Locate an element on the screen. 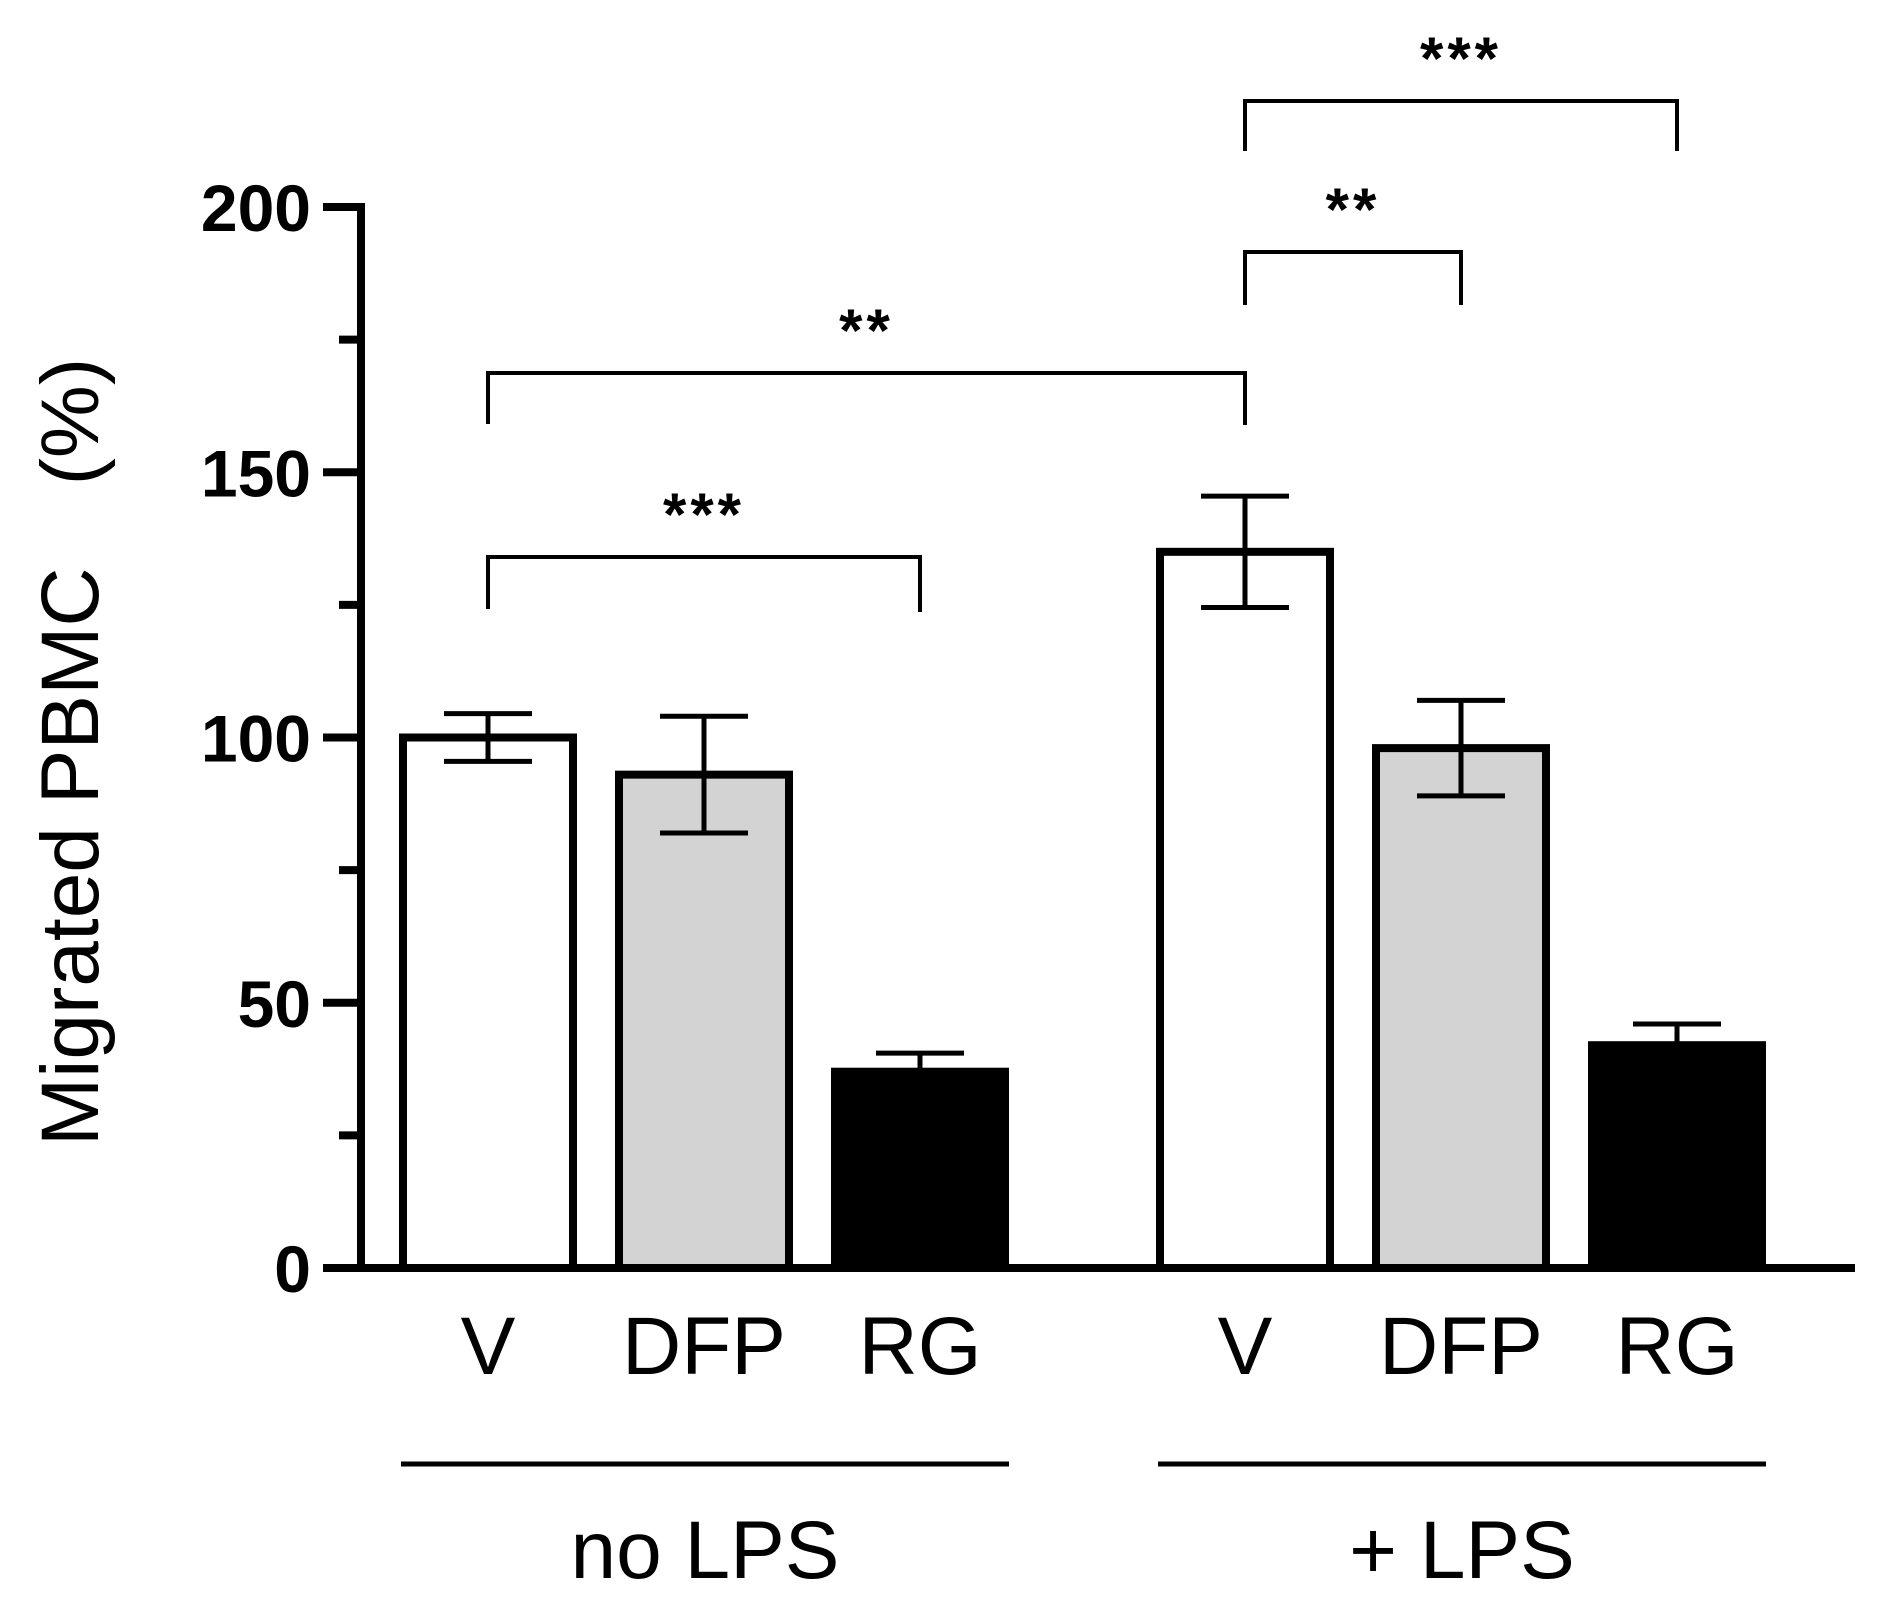 This screenshot has width=1877, height=1602. y-tick-label-100: 100 is located at coordinates (256, 739).